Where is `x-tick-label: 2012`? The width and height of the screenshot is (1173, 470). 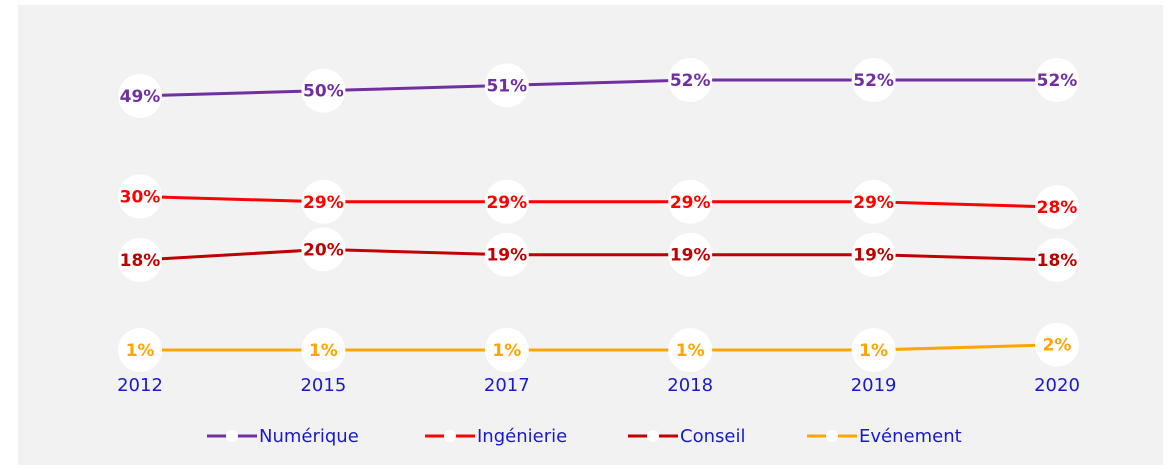
x-tick-label: 2012 is located at coordinates (140, 385).